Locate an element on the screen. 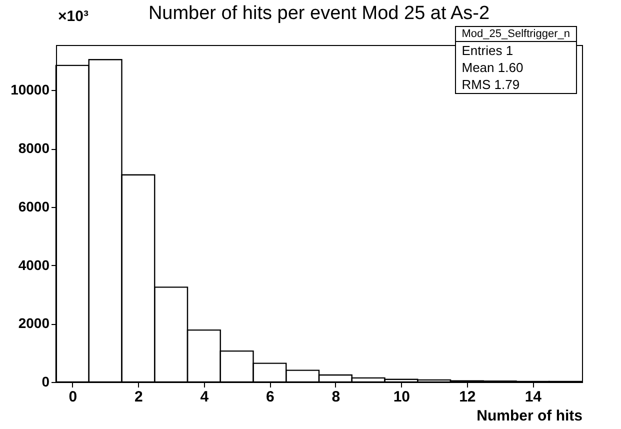 This screenshot has width=621, height=429. x-tick-label: 14 is located at coordinates (533, 397).